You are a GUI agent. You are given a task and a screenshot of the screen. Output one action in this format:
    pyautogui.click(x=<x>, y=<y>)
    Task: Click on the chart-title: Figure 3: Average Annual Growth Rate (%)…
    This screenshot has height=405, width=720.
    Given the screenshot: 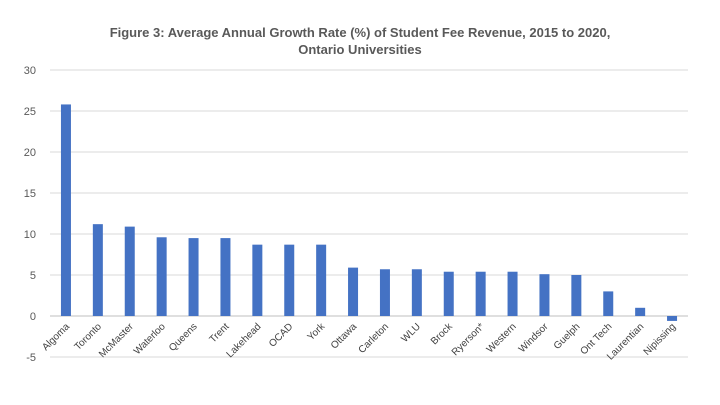 What is the action you would take?
    pyautogui.click(x=360, y=41)
    